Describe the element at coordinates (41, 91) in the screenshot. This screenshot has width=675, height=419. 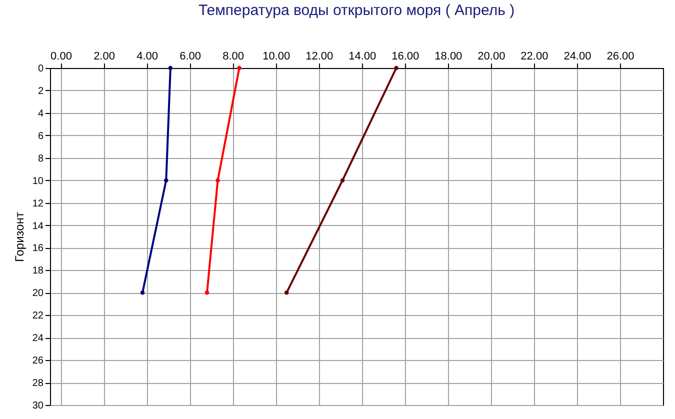
I see `y-tick-label: 2` at that location.